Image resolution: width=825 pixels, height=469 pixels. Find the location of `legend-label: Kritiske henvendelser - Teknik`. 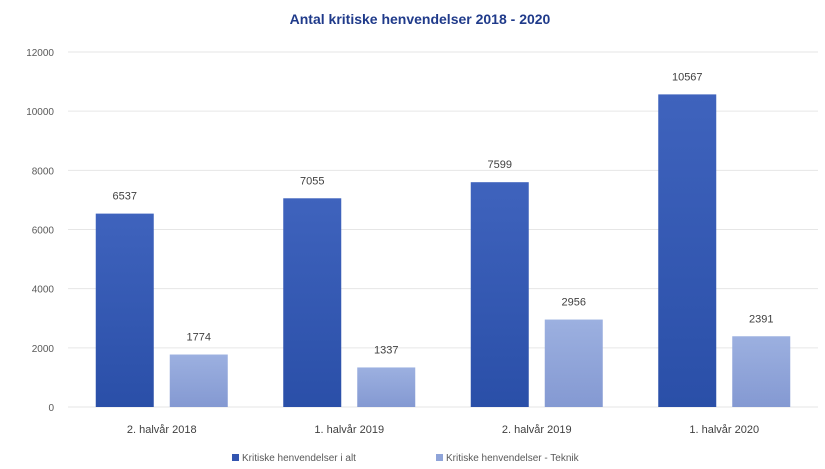

legend-label: Kritiske henvendelser - Teknik is located at coordinates (513, 458).